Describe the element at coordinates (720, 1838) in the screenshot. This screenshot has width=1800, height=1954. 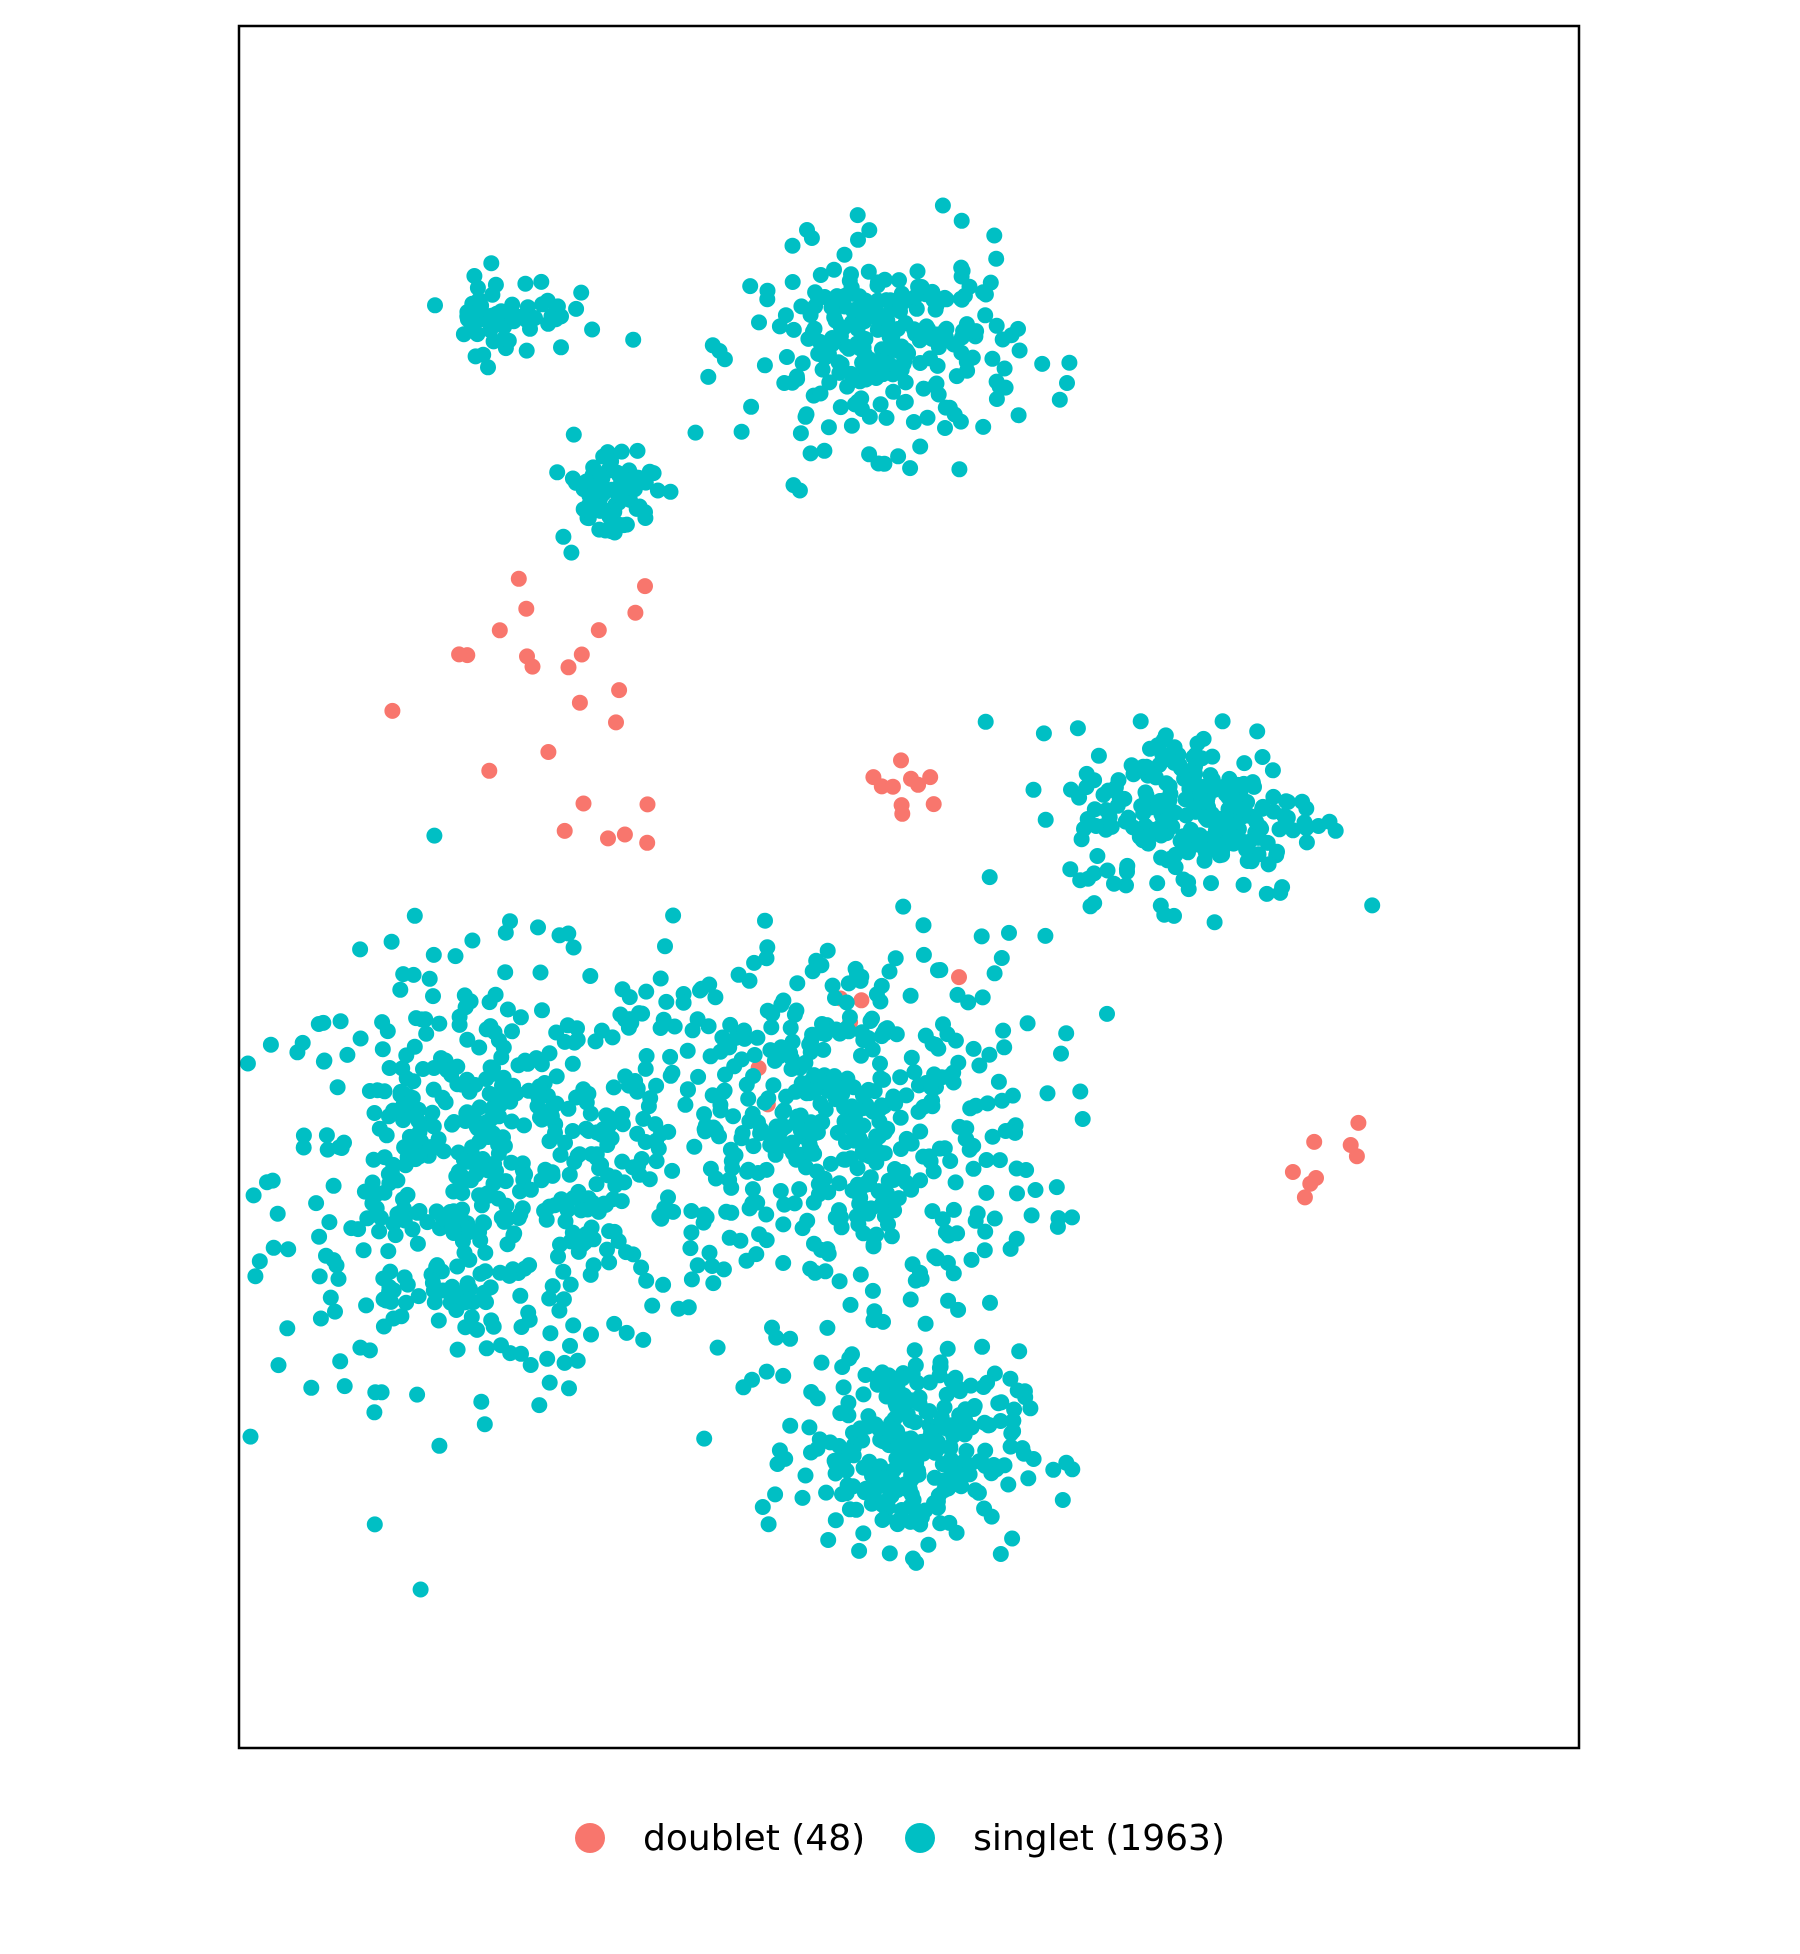
I see `legend-entry-doublet: doublet (48)` at that location.